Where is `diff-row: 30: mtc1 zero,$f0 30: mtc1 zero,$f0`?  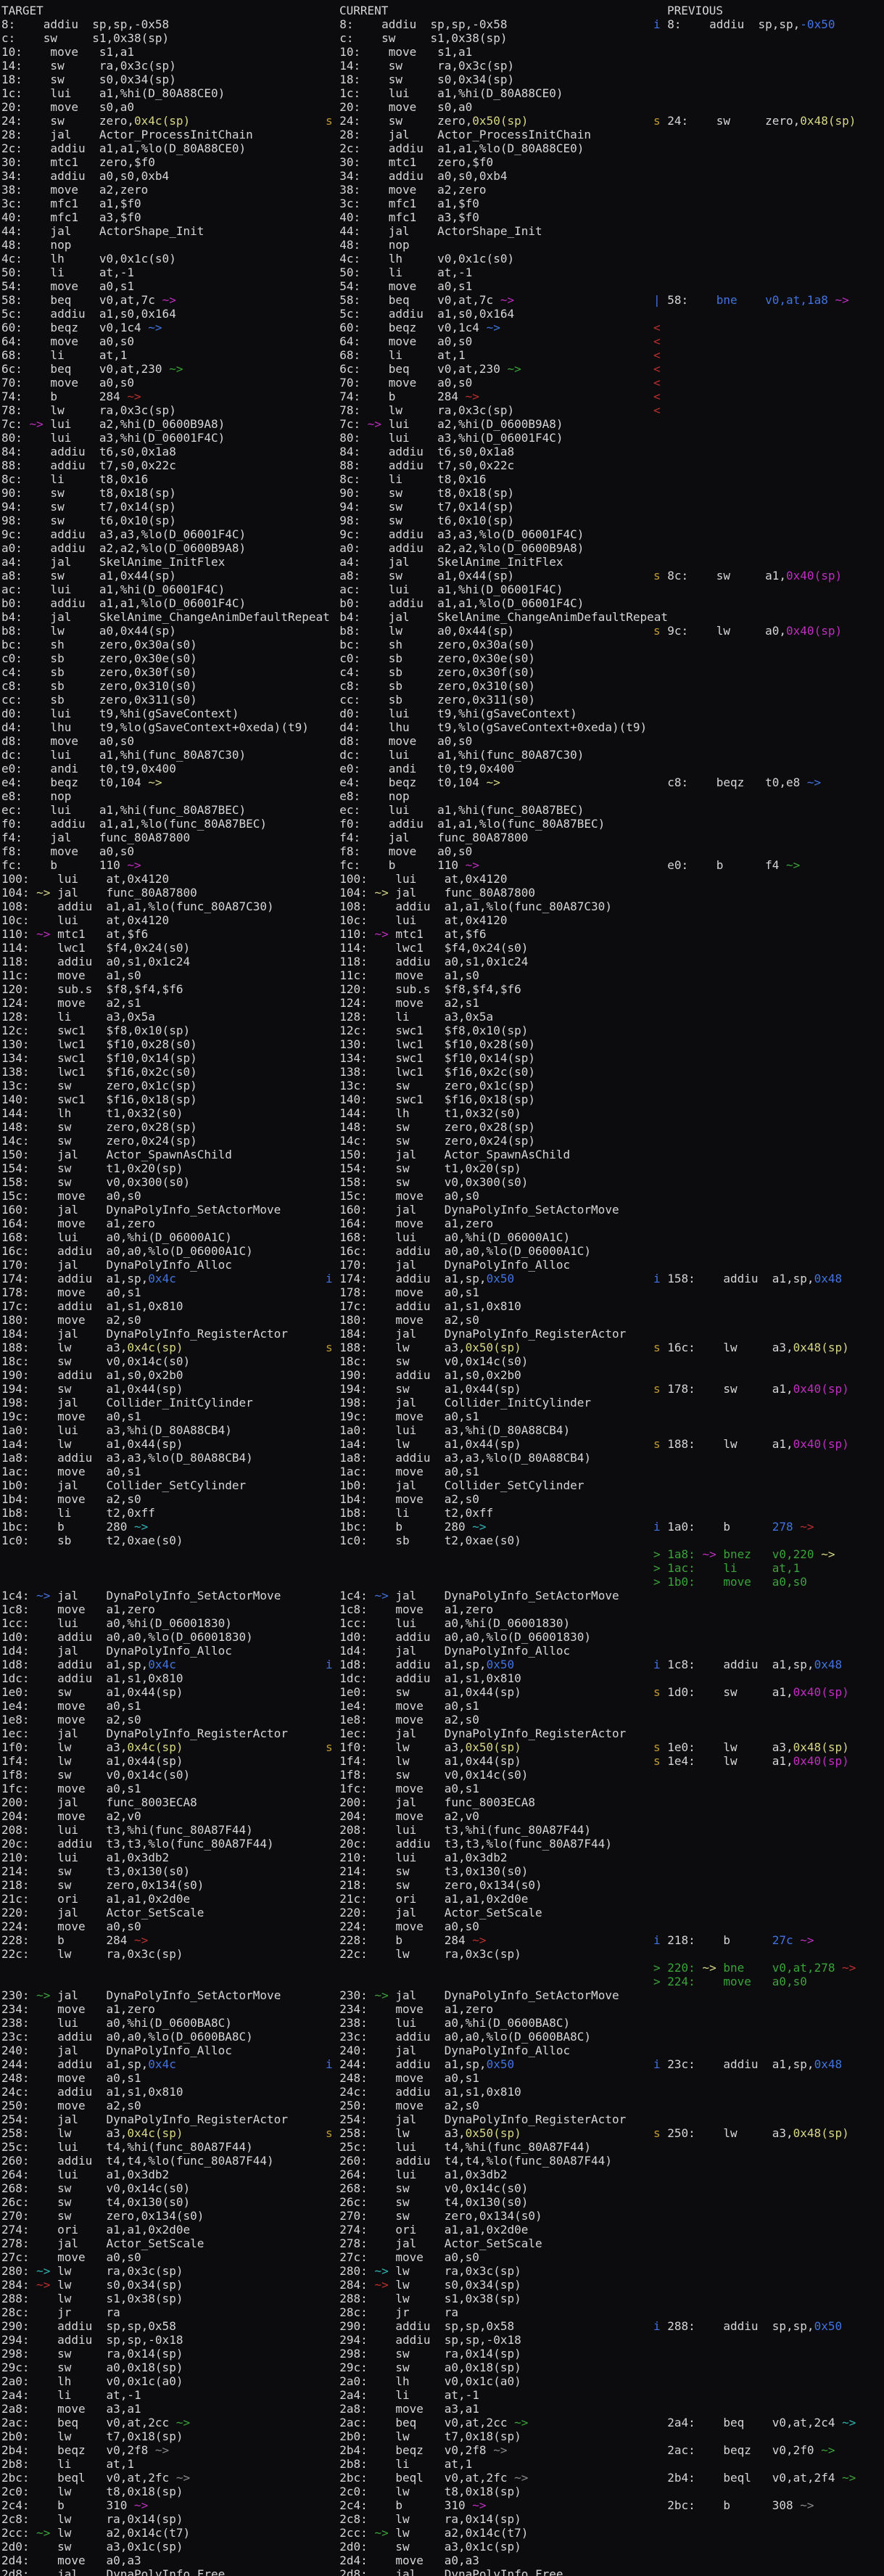
diff-row: 30: mtc1 zero,$f0 30: mtc1 zero,$f0 is located at coordinates (442, 162).